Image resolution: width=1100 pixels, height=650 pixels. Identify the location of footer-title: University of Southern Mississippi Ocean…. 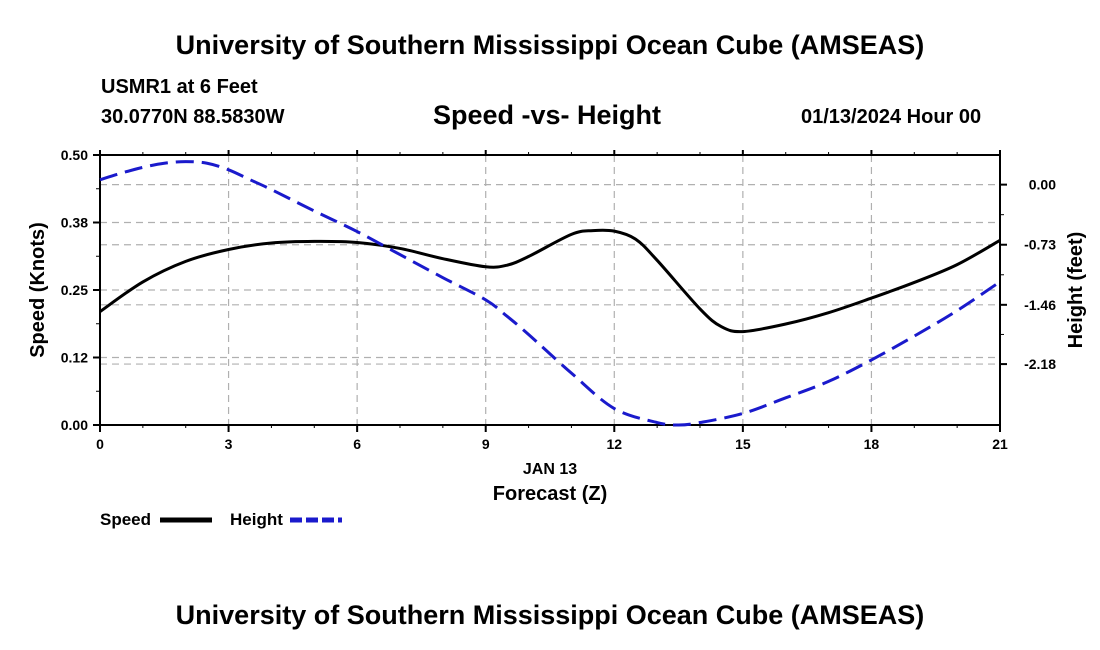
(550, 615).